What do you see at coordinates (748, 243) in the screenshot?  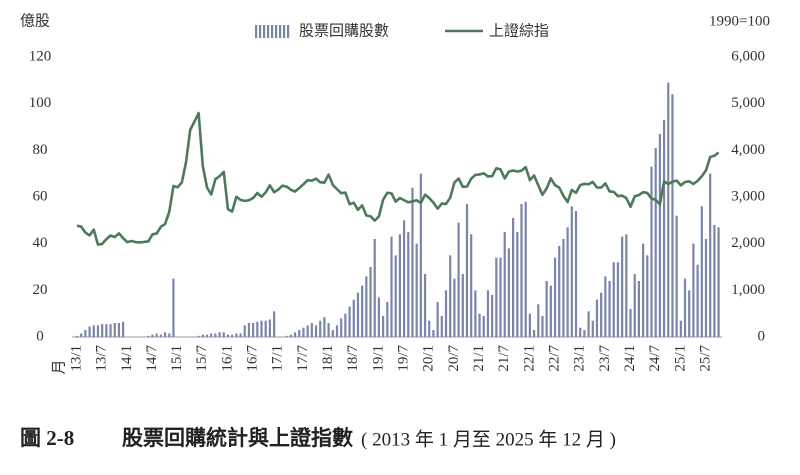 I see `y2-tick-label: 2,000` at bounding box center [748, 243].